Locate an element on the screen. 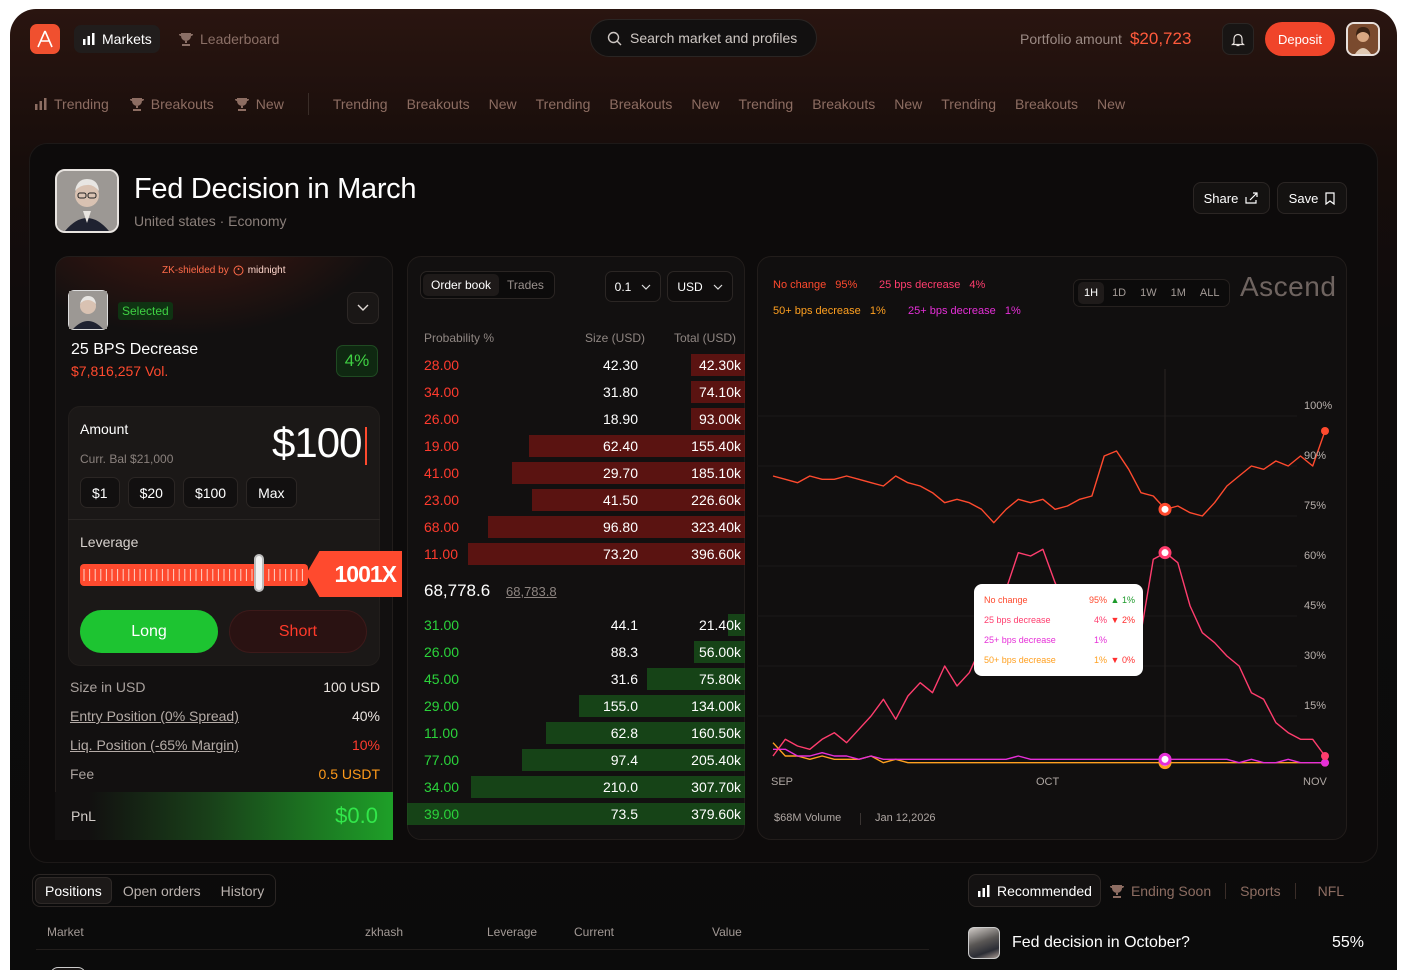  y-tick-label: 100% is located at coordinates (1318, 406).